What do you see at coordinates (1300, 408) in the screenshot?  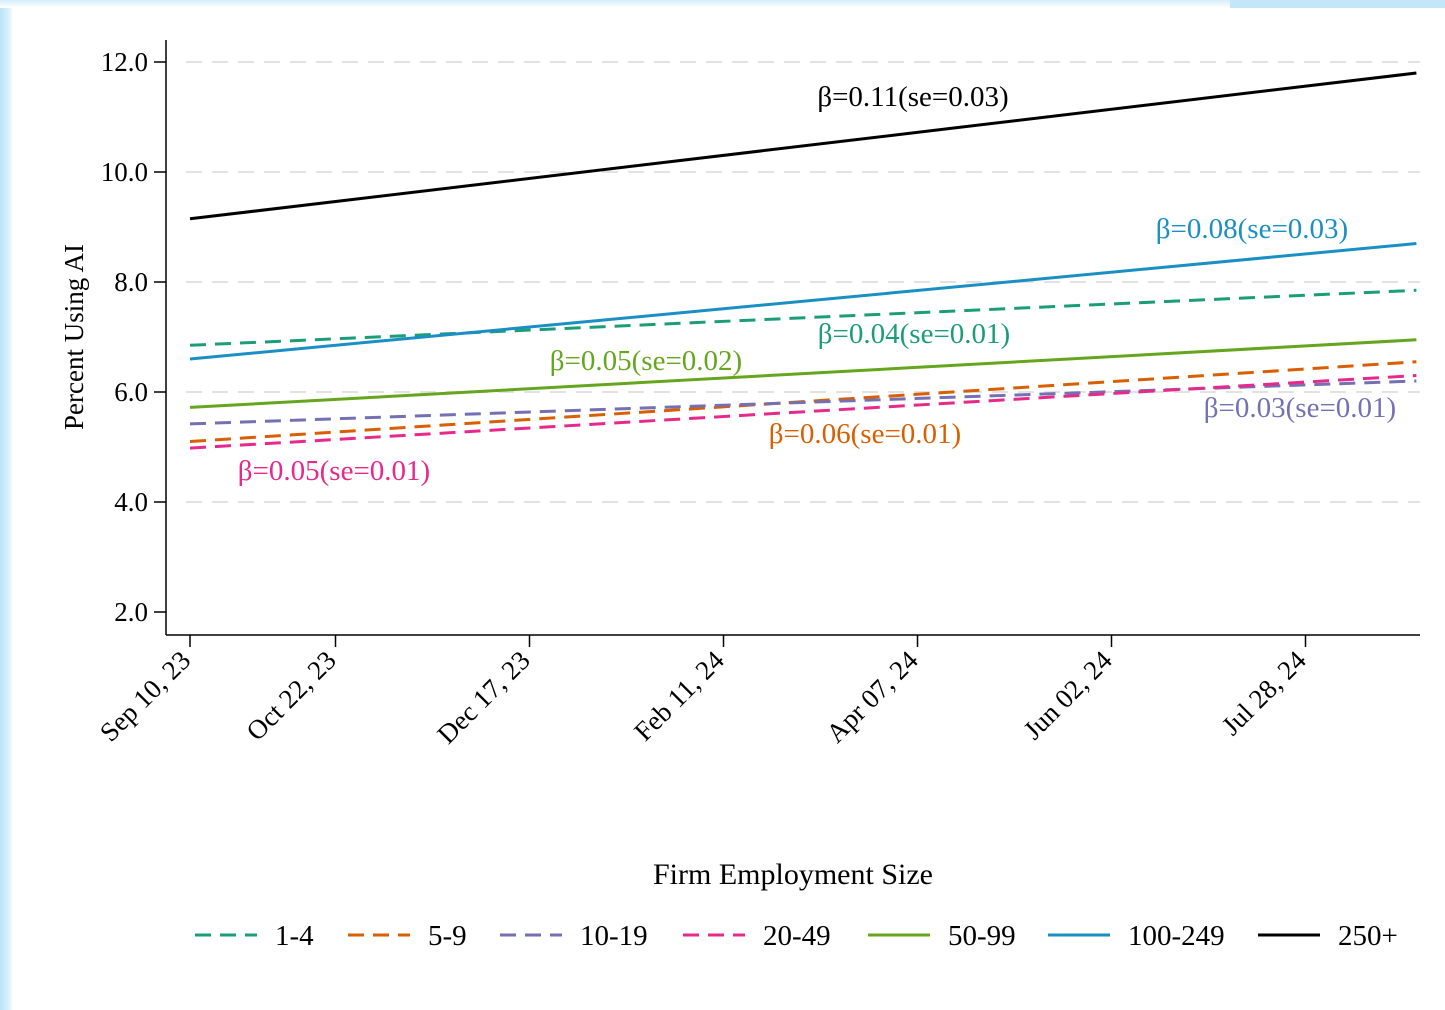 I see `annotation-10-19: β=0.03(se=0.01)` at bounding box center [1300, 408].